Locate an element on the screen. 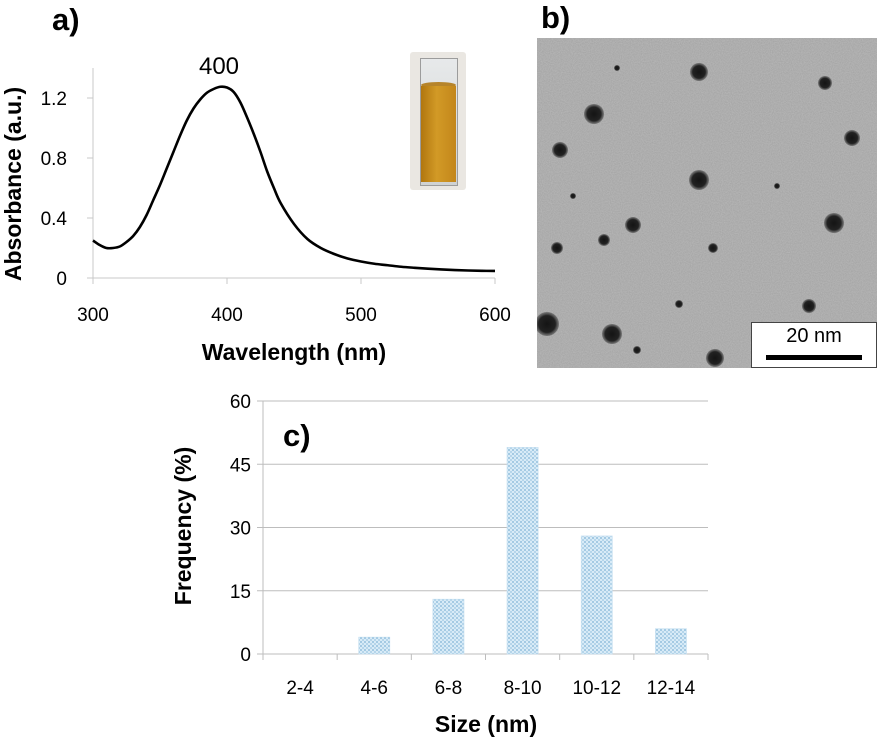 The height and width of the screenshot is (741, 881). x-axis-label: Size (nm) is located at coordinates (486, 724).